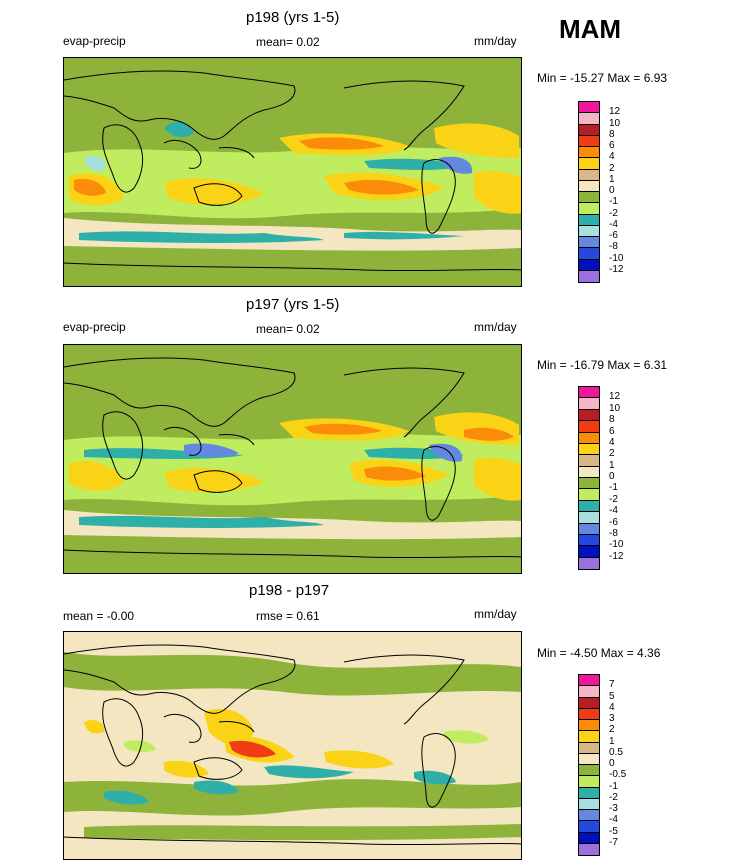 This screenshot has height=865, width=732. I want to click on panel-2-units-label: mm/day, so click(495, 327).